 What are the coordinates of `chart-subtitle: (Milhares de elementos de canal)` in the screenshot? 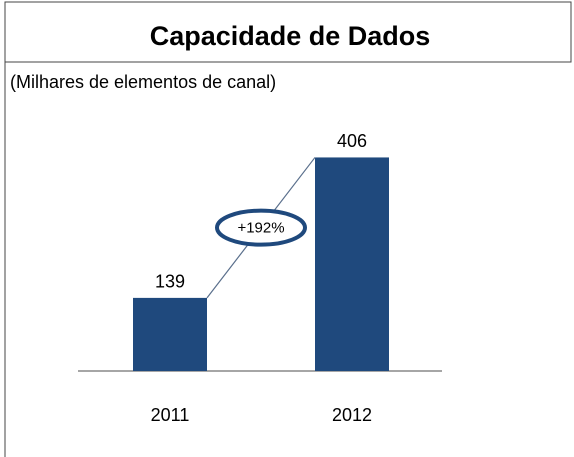 It's located at (143, 82).